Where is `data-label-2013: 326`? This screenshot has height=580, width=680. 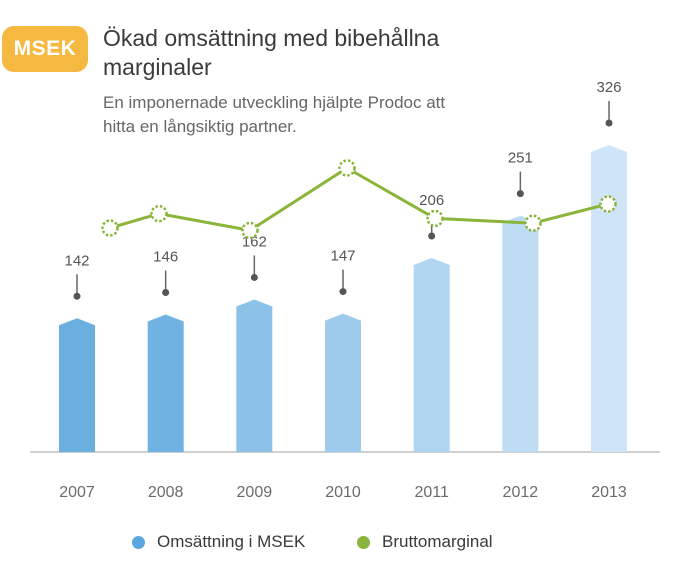 data-label-2013: 326 is located at coordinates (609, 87).